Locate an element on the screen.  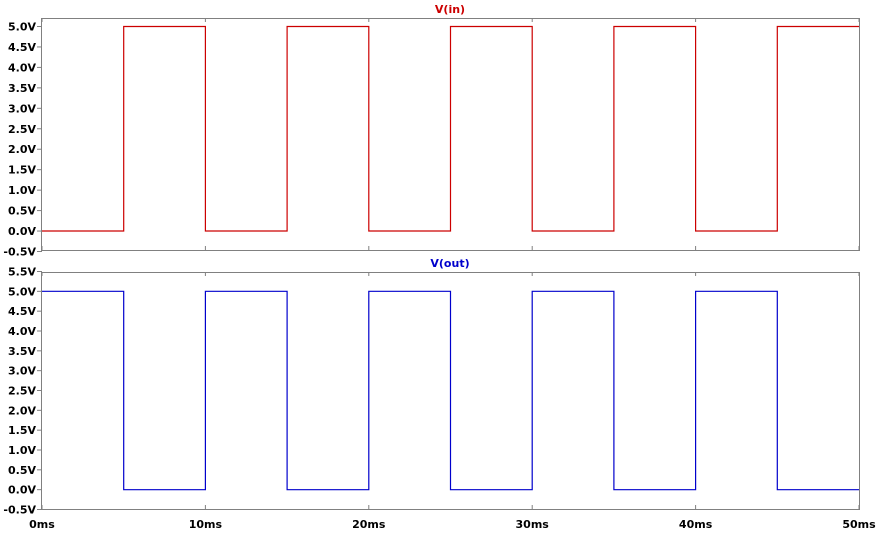
pane2-ytick-label: 2.0V is located at coordinates (22, 410).